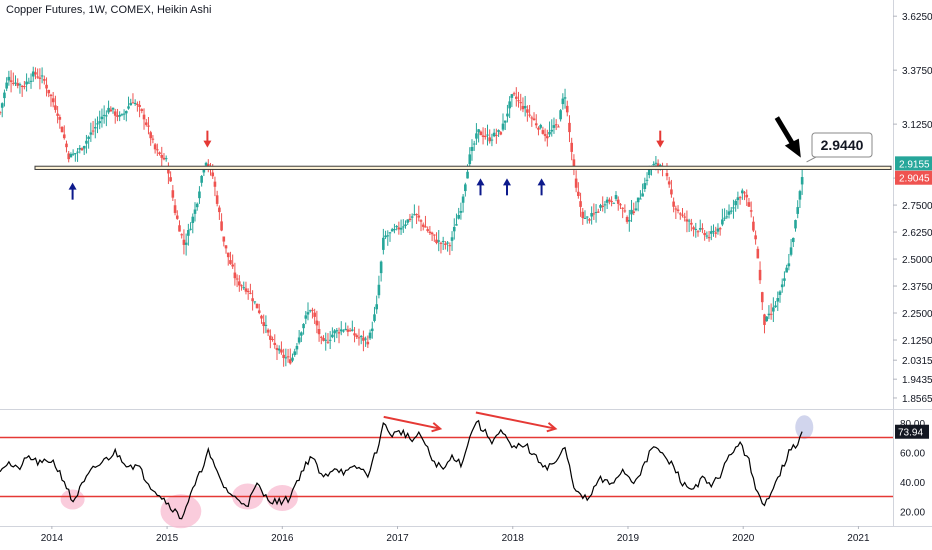  What do you see at coordinates (787, 137) in the screenshot?
I see `black-callout-arrow` at bounding box center [787, 137].